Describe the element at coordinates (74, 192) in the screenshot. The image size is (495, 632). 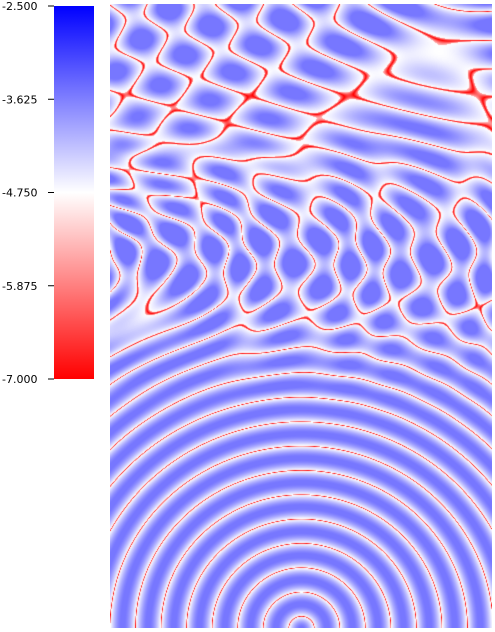
I see `colorbar-gradient` at that location.